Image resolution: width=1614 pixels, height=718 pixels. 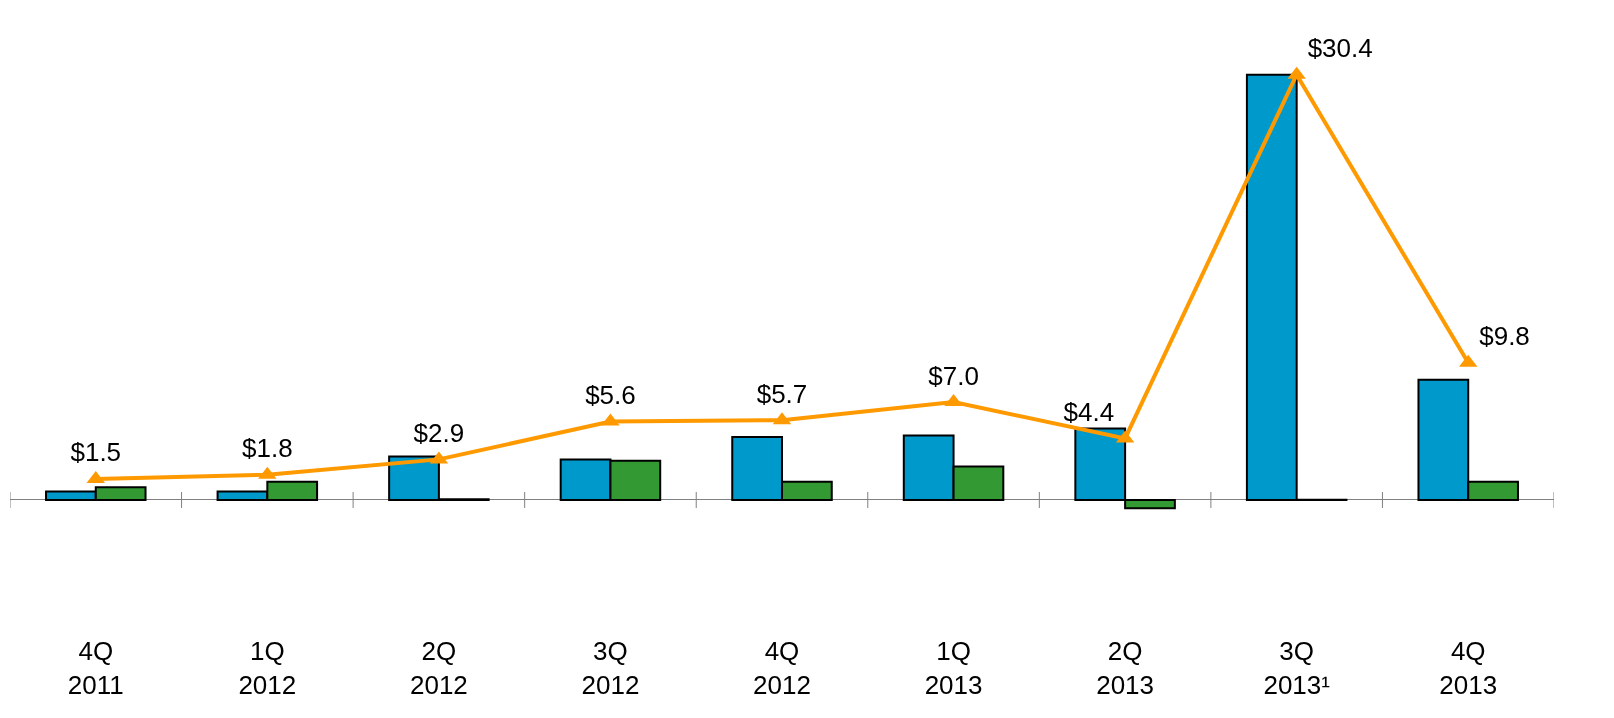 I want to click on data-label: $30.4, so click(x=1340, y=48).